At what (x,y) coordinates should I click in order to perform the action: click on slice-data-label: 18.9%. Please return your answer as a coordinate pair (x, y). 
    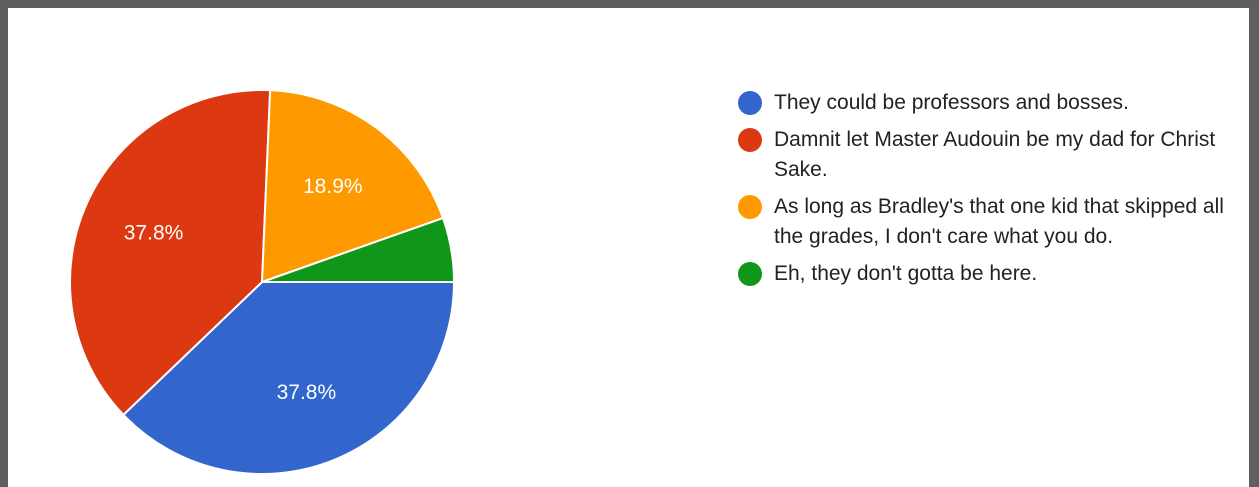
    Looking at the image, I should click on (333, 186).